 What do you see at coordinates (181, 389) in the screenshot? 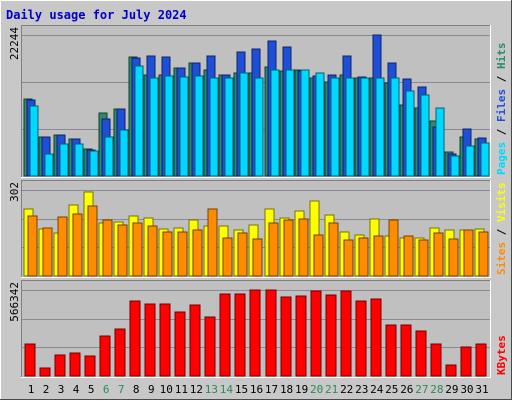
I see `day-label-11: 11` at bounding box center [181, 389].